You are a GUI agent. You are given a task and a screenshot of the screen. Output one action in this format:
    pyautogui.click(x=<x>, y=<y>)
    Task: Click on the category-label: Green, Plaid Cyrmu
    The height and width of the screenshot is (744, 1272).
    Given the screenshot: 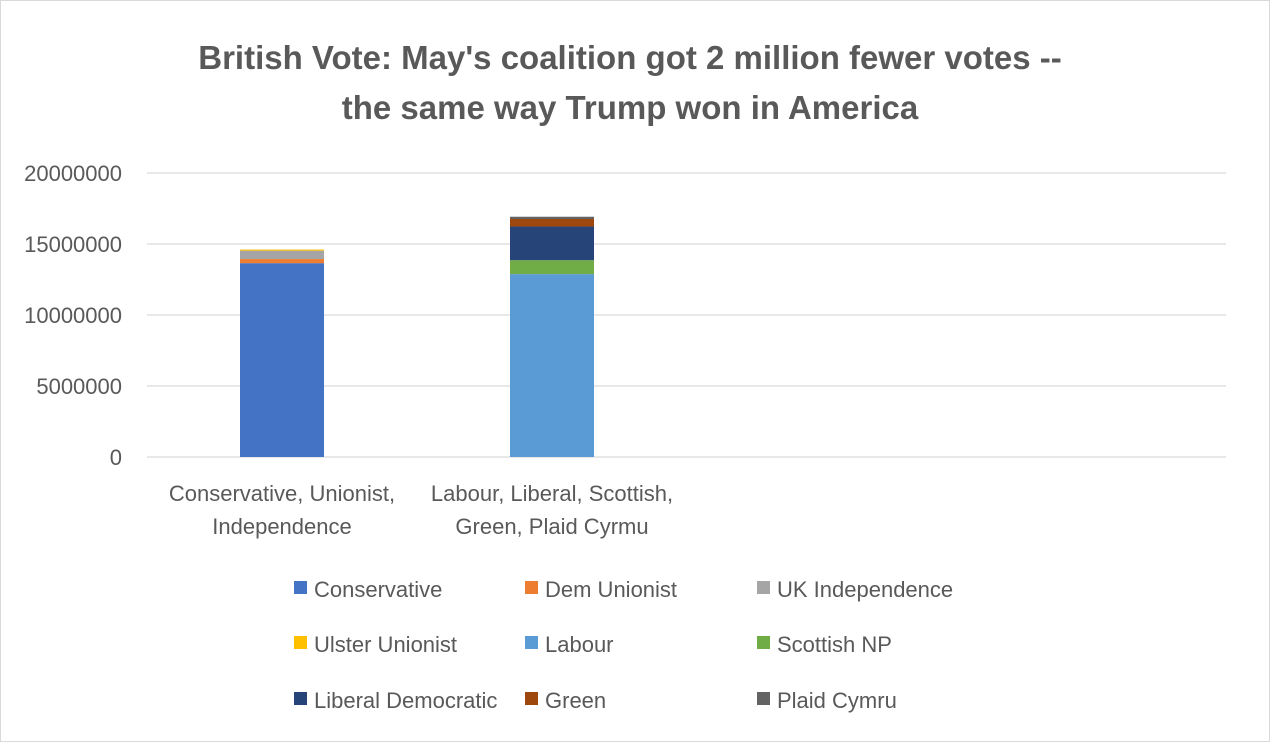 What is the action you would take?
    pyautogui.click(x=551, y=526)
    